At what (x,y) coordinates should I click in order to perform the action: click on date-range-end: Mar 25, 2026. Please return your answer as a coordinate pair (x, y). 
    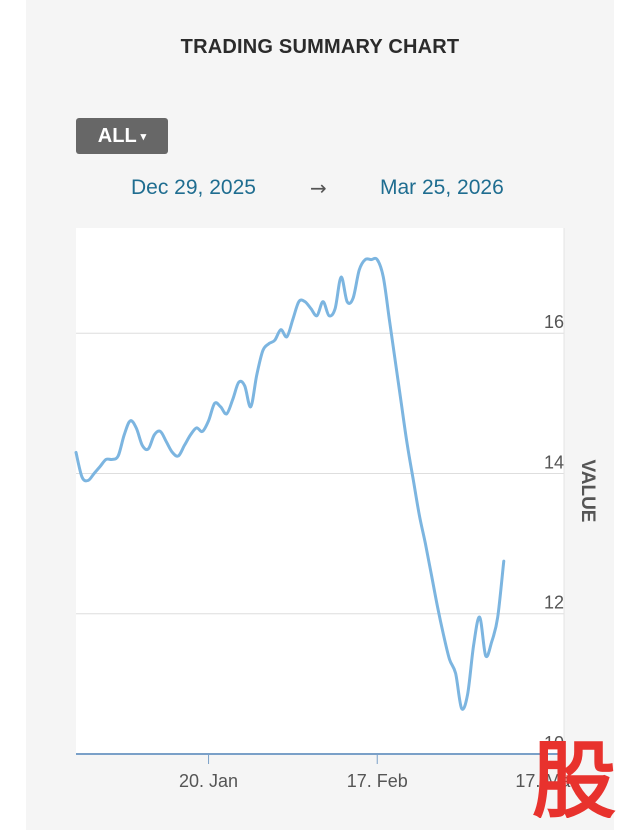
    Looking at the image, I should click on (442, 187).